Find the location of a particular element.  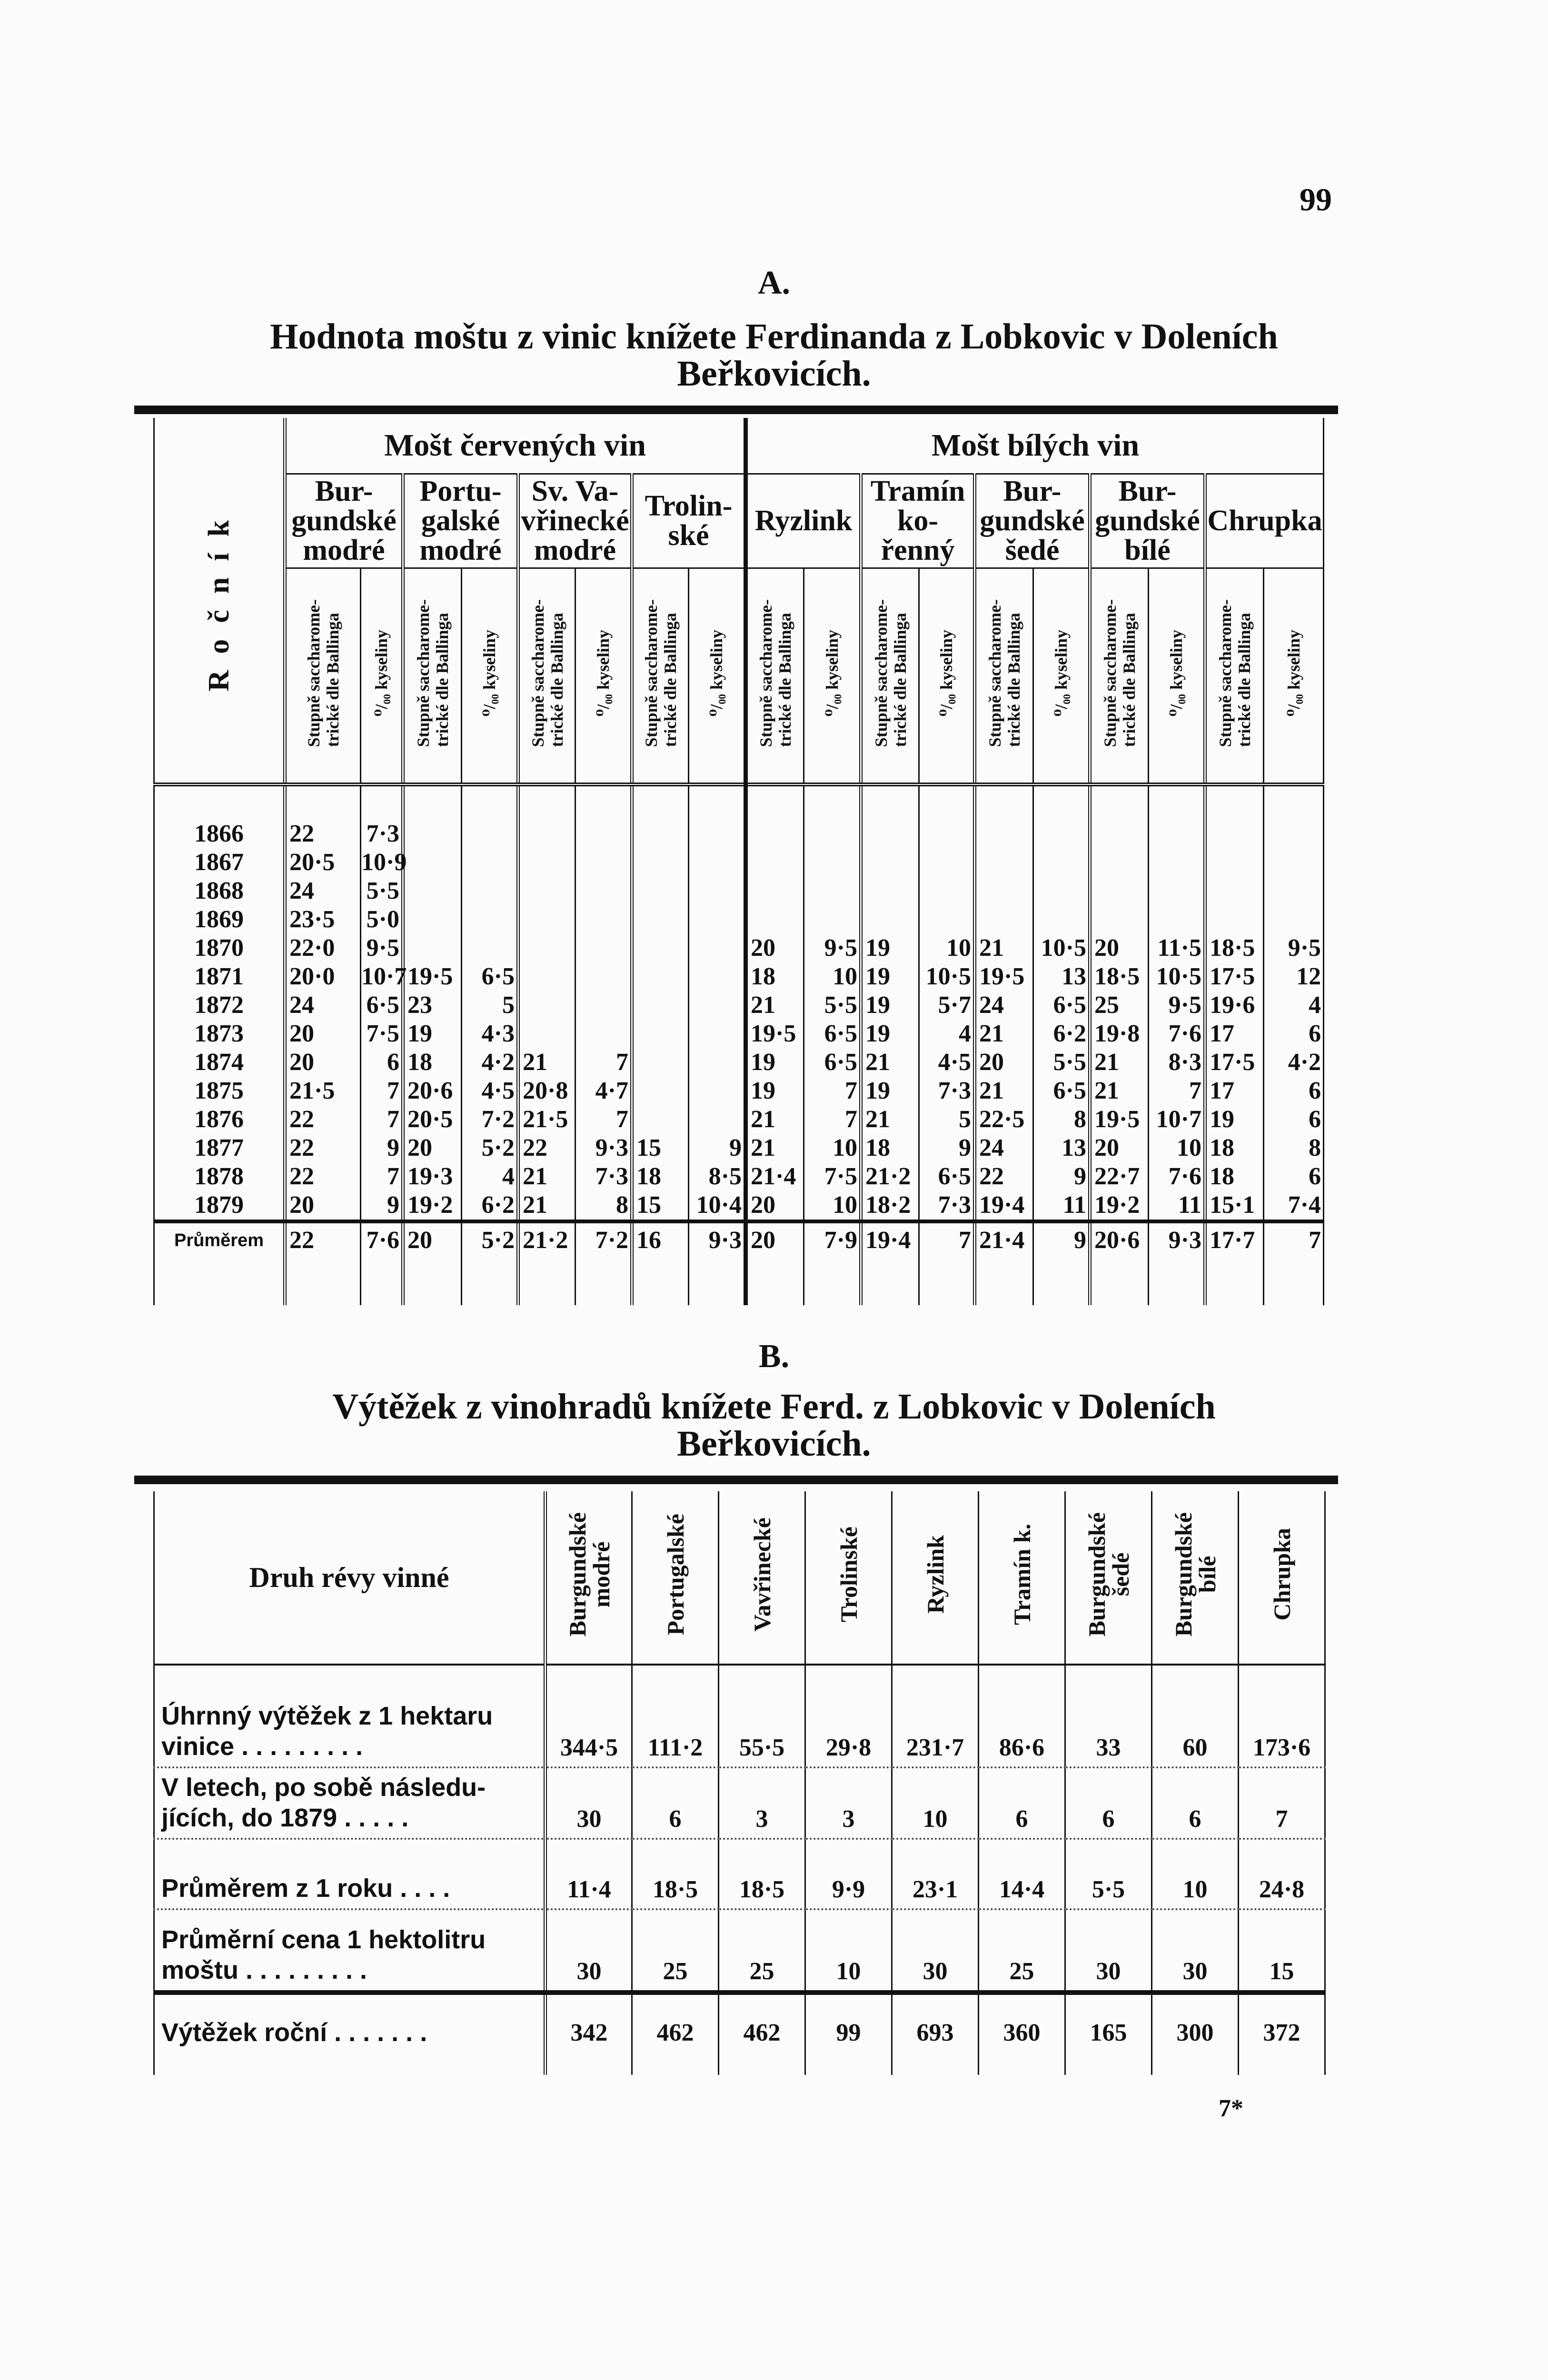

yield-value: 6 is located at coordinates (1108, 1803).